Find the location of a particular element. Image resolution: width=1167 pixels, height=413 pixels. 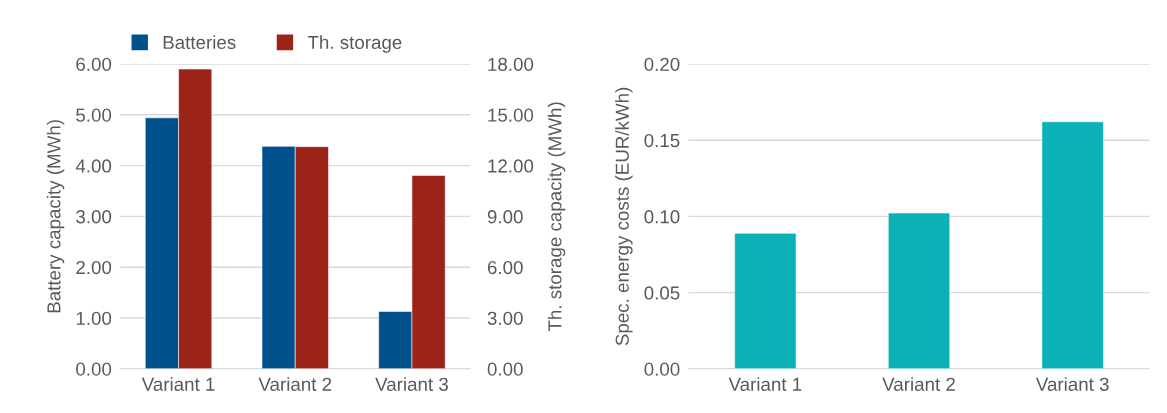

y-tick-label: 4.00 is located at coordinates (93, 166).